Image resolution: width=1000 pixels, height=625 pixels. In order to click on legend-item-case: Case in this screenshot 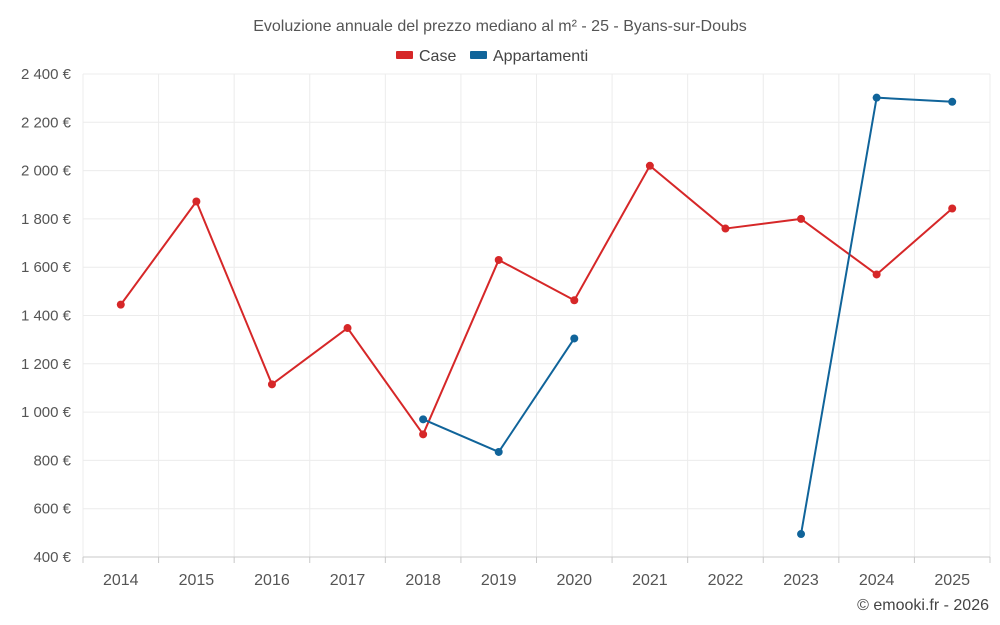, I will do `click(426, 56)`.